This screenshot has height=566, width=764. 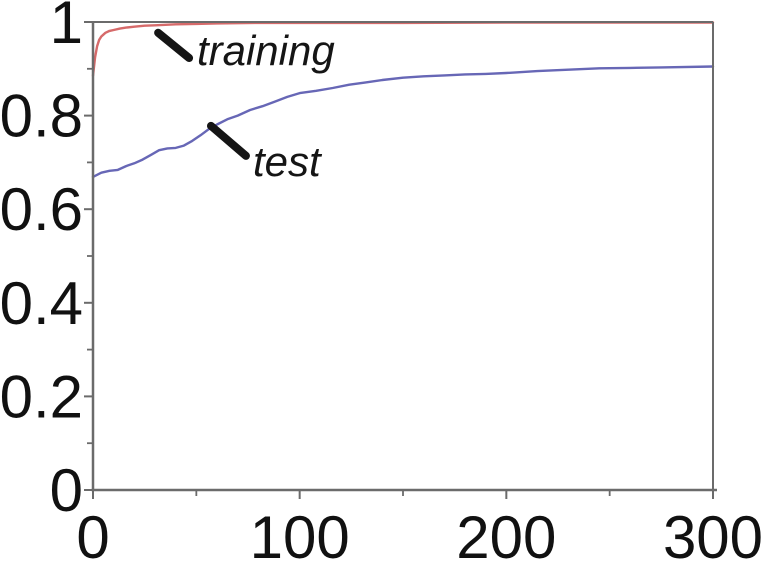 I want to click on y-tick-label: 0.2, so click(x=41, y=396).